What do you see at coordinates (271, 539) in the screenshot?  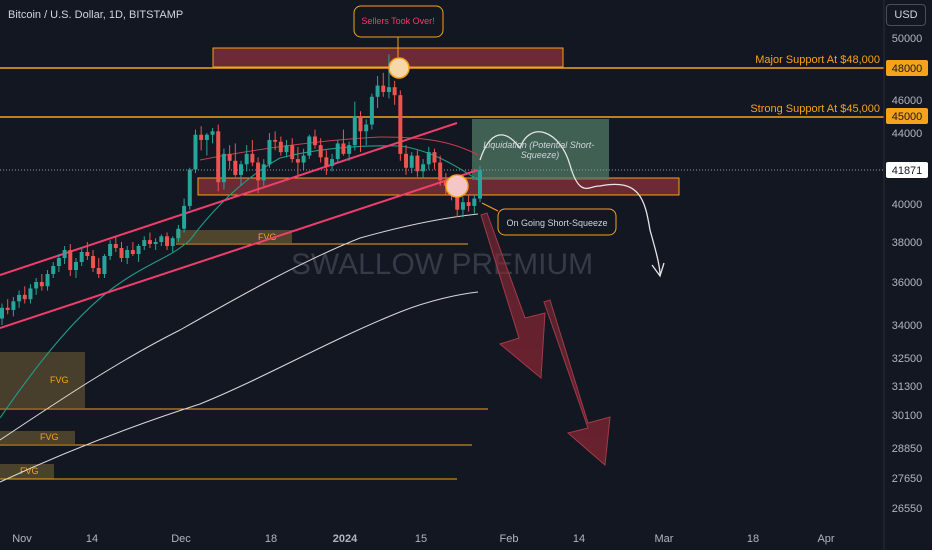 I see `time-tick-label: 18` at bounding box center [271, 539].